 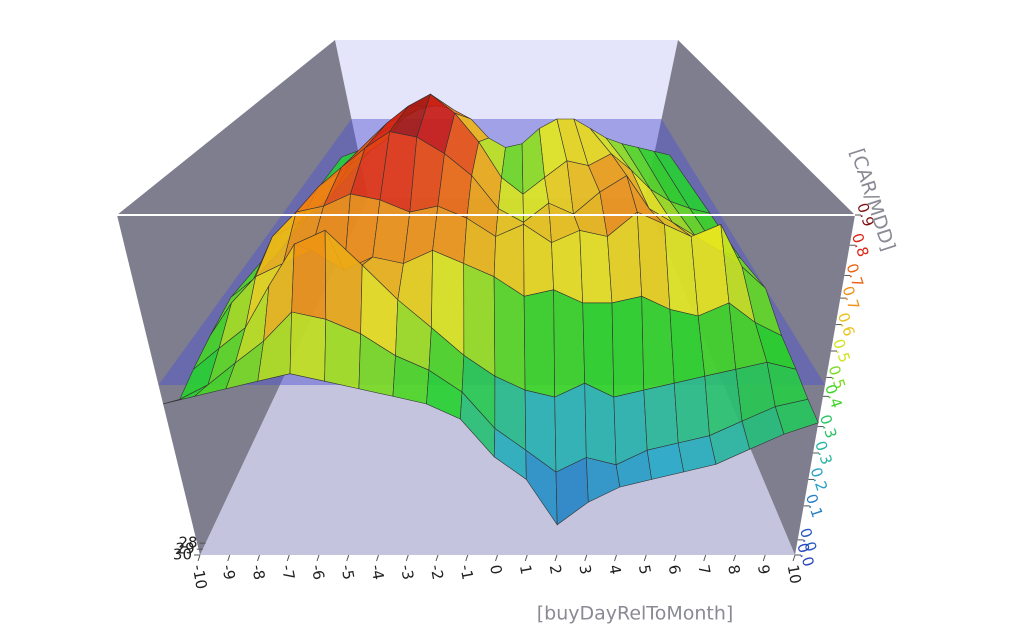 What do you see at coordinates (318, 572) in the screenshot?
I see `x-tick-label: -6` at bounding box center [318, 572].